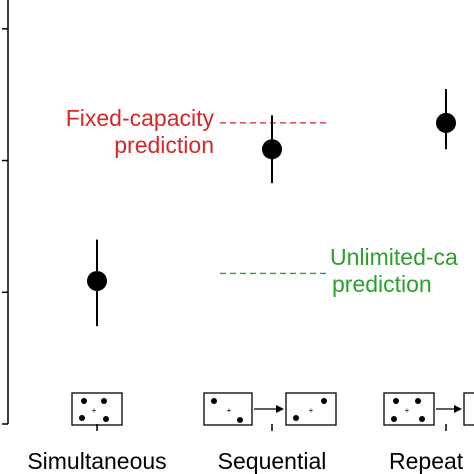 This screenshot has width=474, height=474. I want to click on unlimited-capacity-label: Unlimited-ca, so click(394, 257).